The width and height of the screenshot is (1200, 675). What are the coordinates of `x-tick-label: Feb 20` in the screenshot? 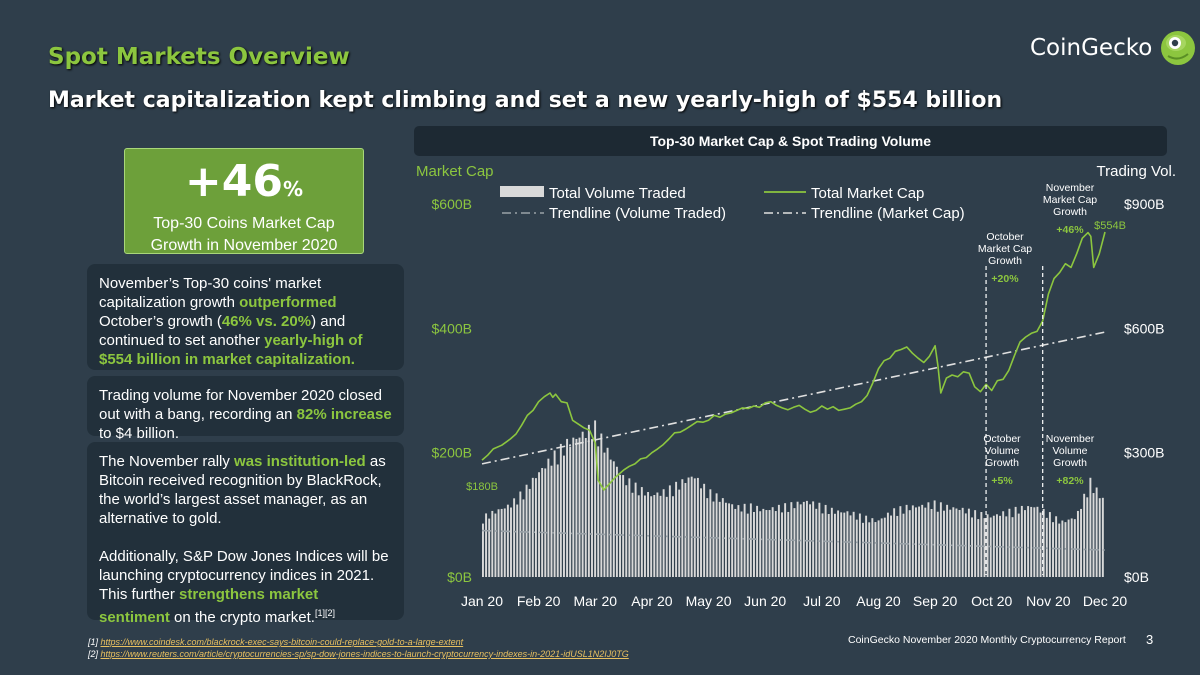 It's located at (539, 601).